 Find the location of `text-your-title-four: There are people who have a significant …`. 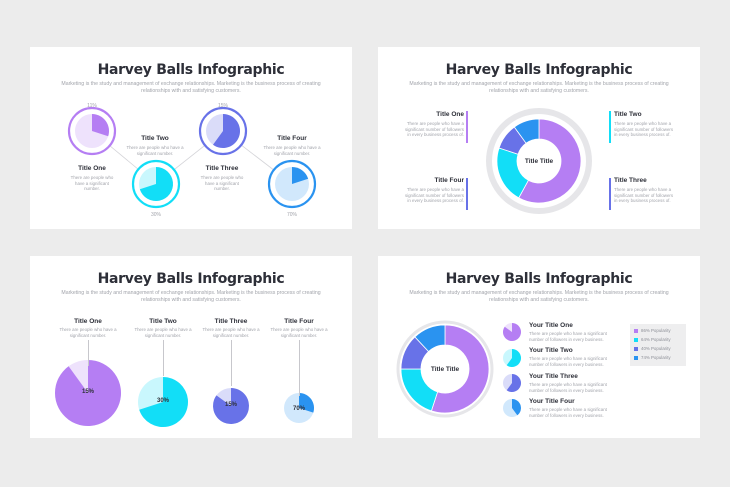

text-your-title-four: There are people who have a significant … is located at coordinates (568, 412).